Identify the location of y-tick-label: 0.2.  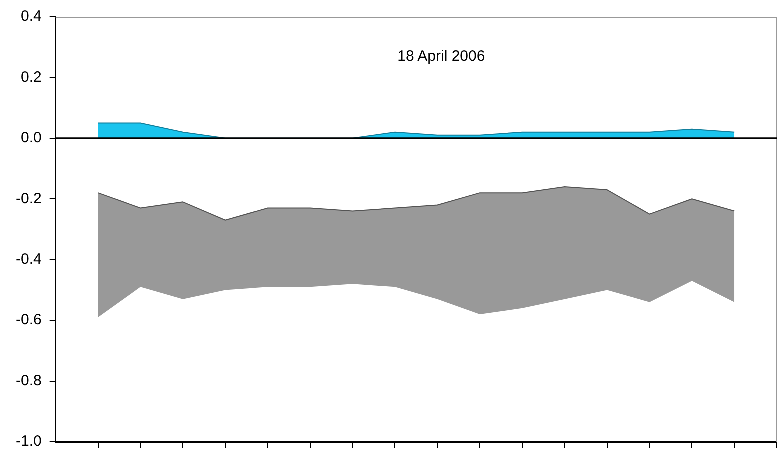
(31, 77).